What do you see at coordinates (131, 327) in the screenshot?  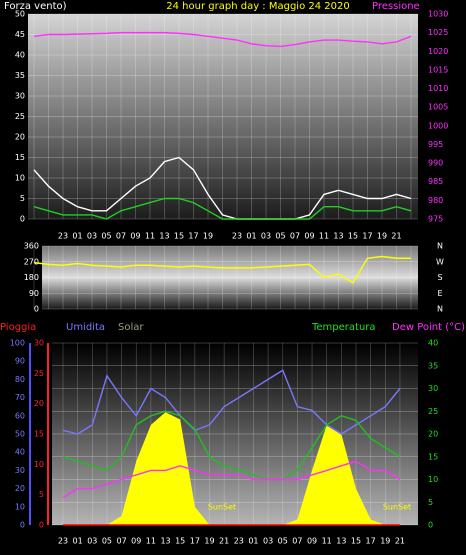 I see `solar-label: Solar` at bounding box center [131, 327].